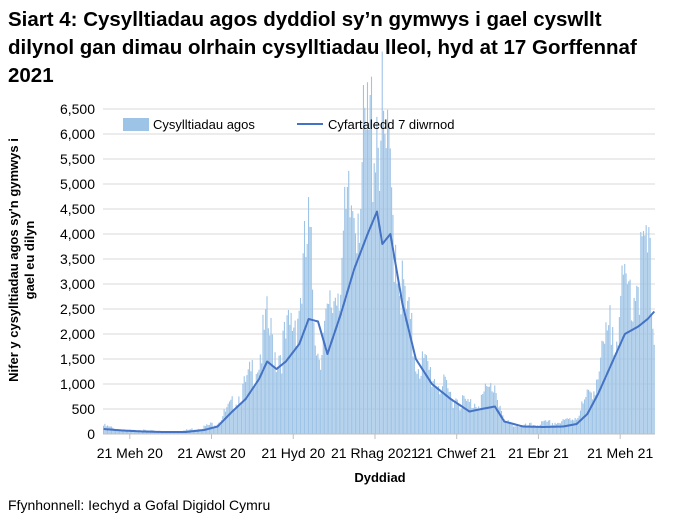 This screenshot has width=680, height=529. Describe the element at coordinates (29, 260) in the screenshot. I see `y-axis-title-line-2: gael eu dilyn` at that location.